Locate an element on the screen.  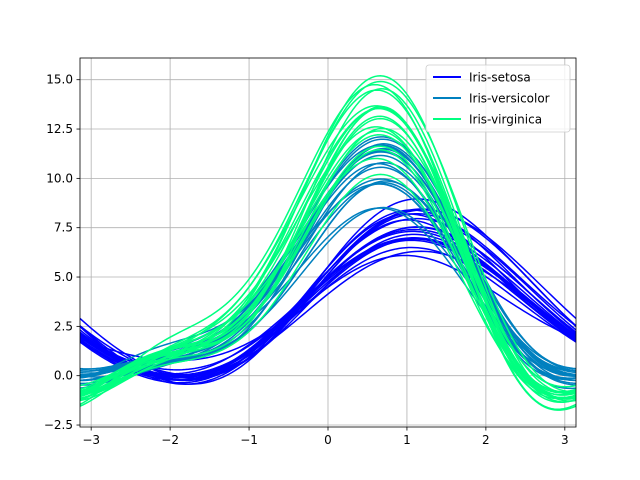
x-tick-label: −2 is located at coordinates (170, 440).